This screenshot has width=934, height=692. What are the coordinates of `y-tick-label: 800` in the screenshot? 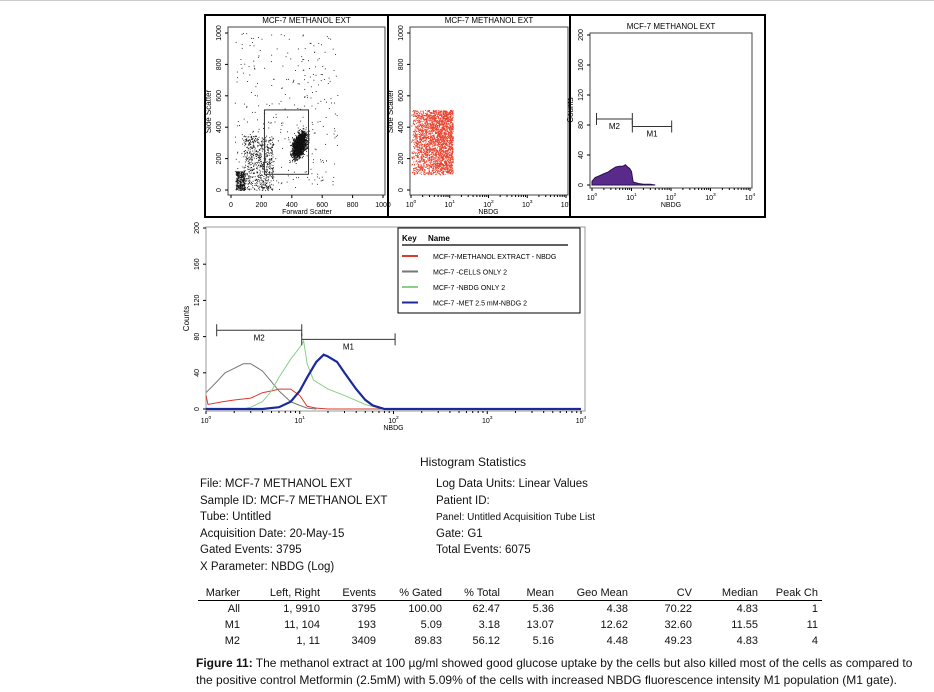 It's located at (219, 64).